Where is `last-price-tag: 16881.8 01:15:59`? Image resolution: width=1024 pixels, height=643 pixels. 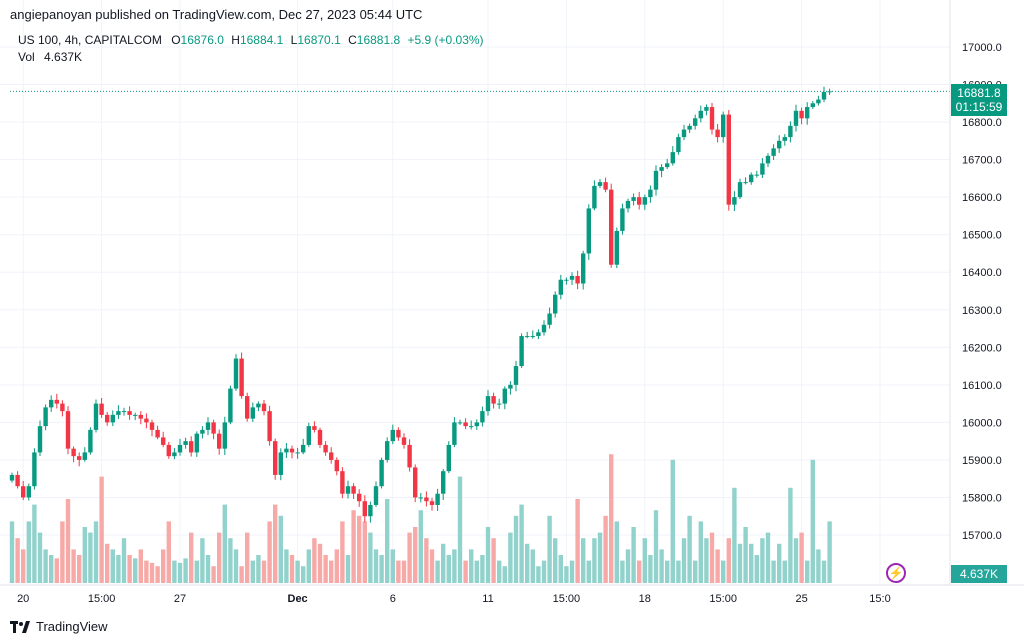
last-price-tag: 16881.8 01:15:59 is located at coordinates (979, 100).